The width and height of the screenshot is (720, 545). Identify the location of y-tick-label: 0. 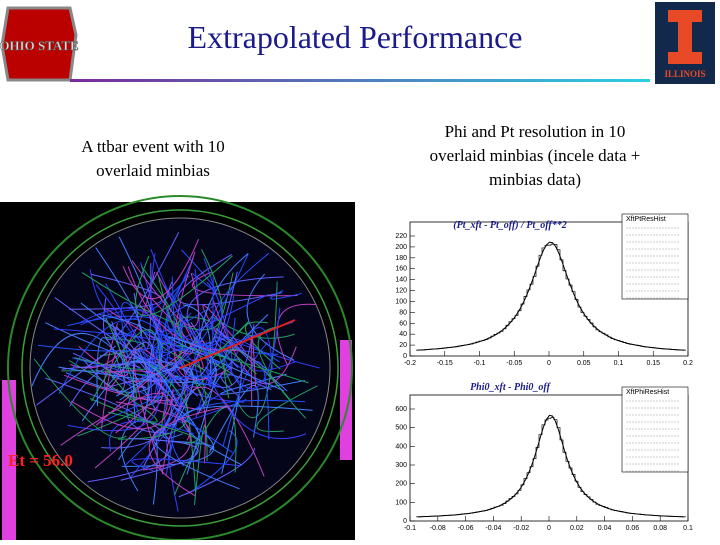
(405, 356).